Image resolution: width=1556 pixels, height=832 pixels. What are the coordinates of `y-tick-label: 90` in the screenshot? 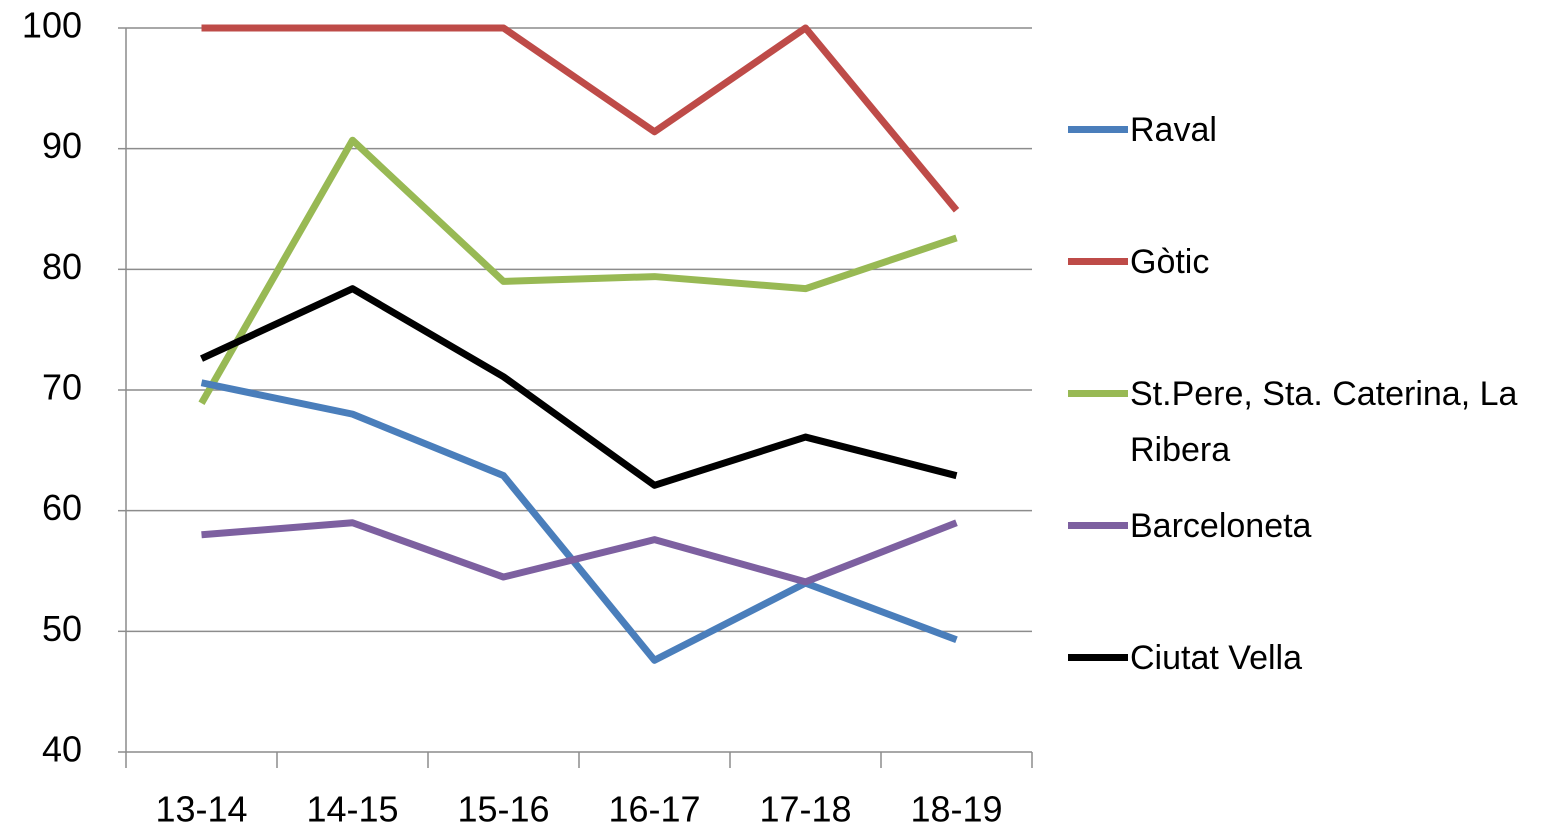 It's located at (62, 145).